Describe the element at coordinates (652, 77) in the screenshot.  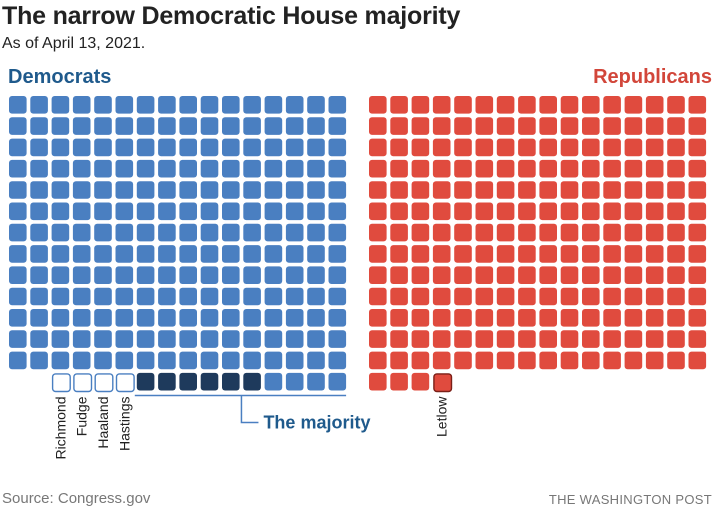
I see `republicans-label: Republicans` at that location.